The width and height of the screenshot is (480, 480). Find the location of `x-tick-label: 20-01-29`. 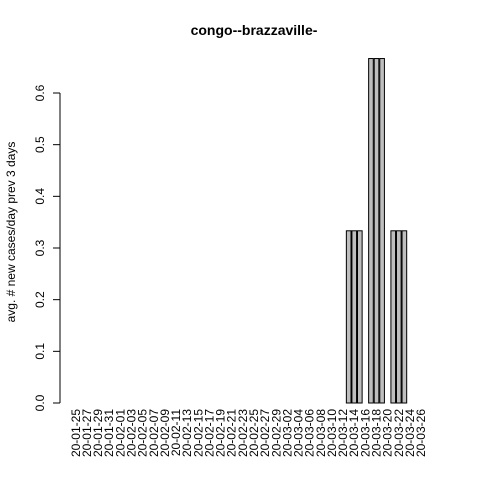

x-tick-label: 20-01-29 is located at coordinates (98, 433).